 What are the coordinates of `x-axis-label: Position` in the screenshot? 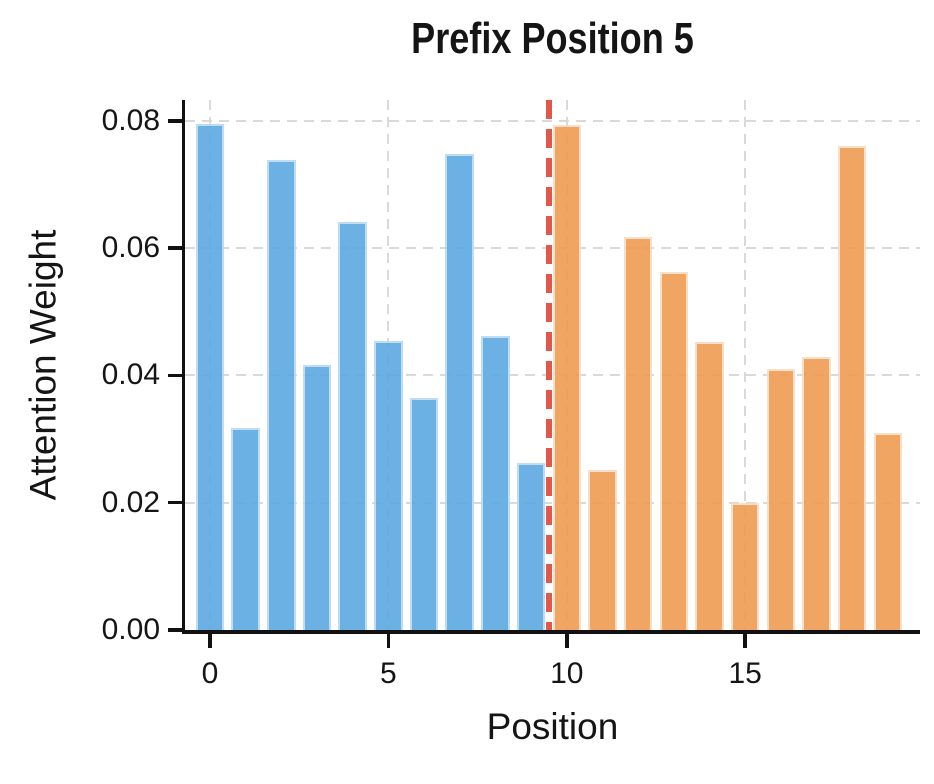 It's located at (552, 726).